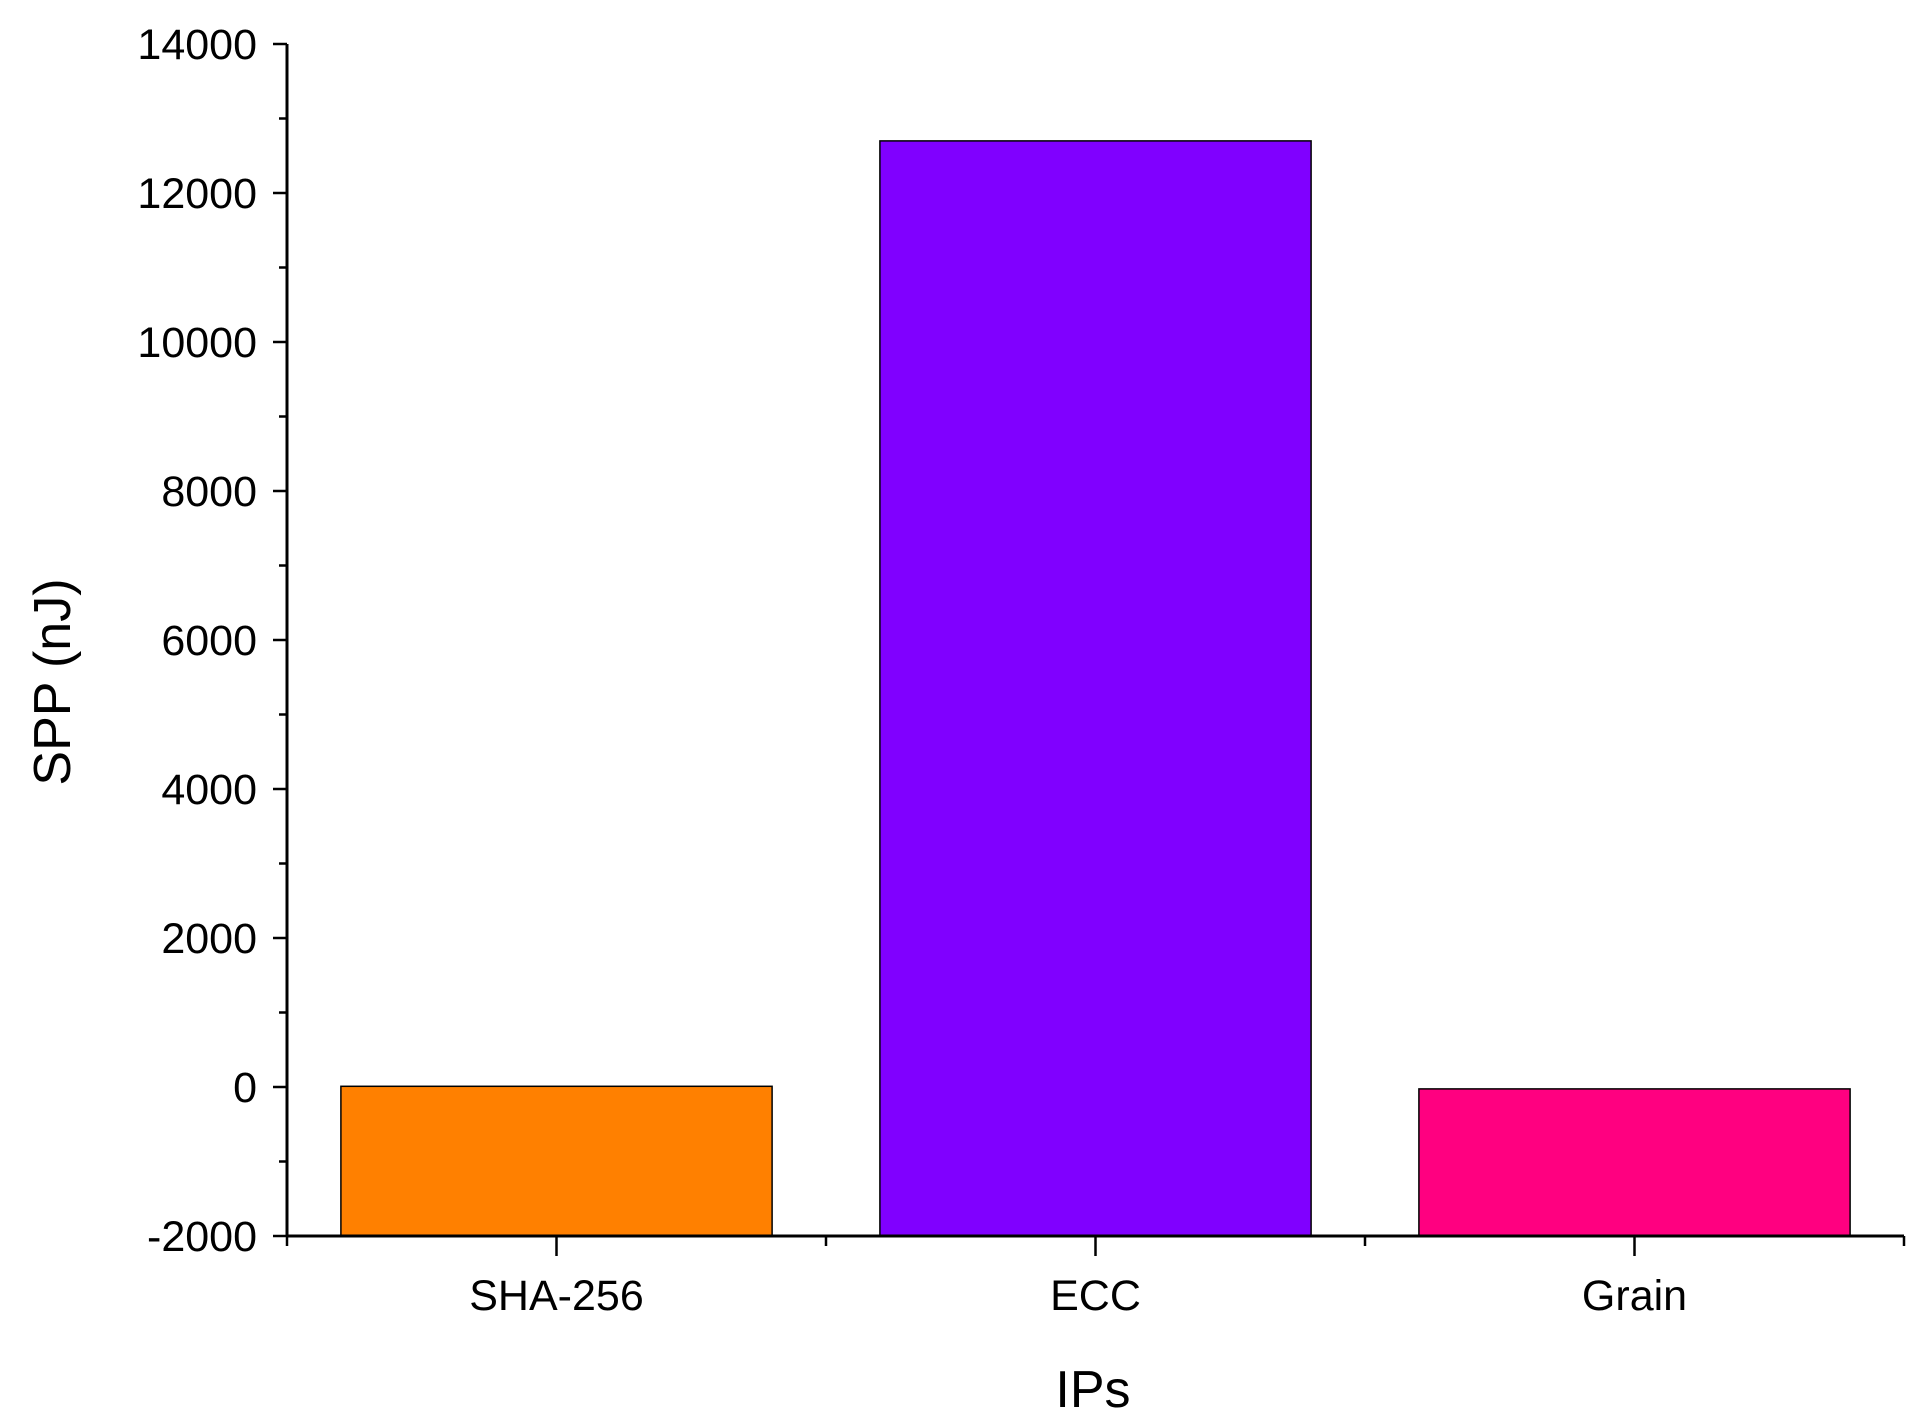 This screenshot has height=1427, width=1912. What do you see at coordinates (209, 790) in the screenshot?
I see `y-tick-label: 4000` at bounding box center [209, 790].